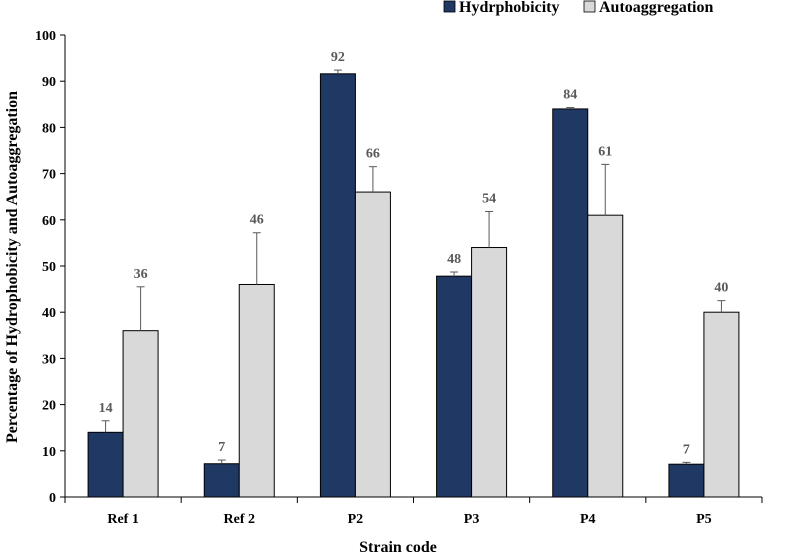 The width and height of the screenshot is (786, 560). I want to click on data-label: 66, so click(373, 154).